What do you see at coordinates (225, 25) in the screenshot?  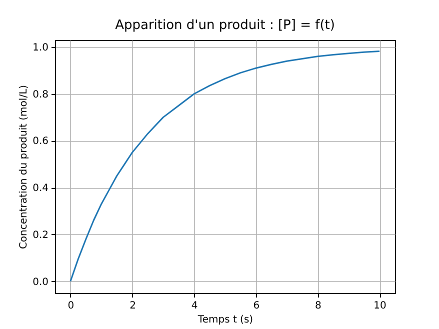 I see `chart-title: Apparition d'un produit : [P] = f(t)` at bounding box center [225, 25].